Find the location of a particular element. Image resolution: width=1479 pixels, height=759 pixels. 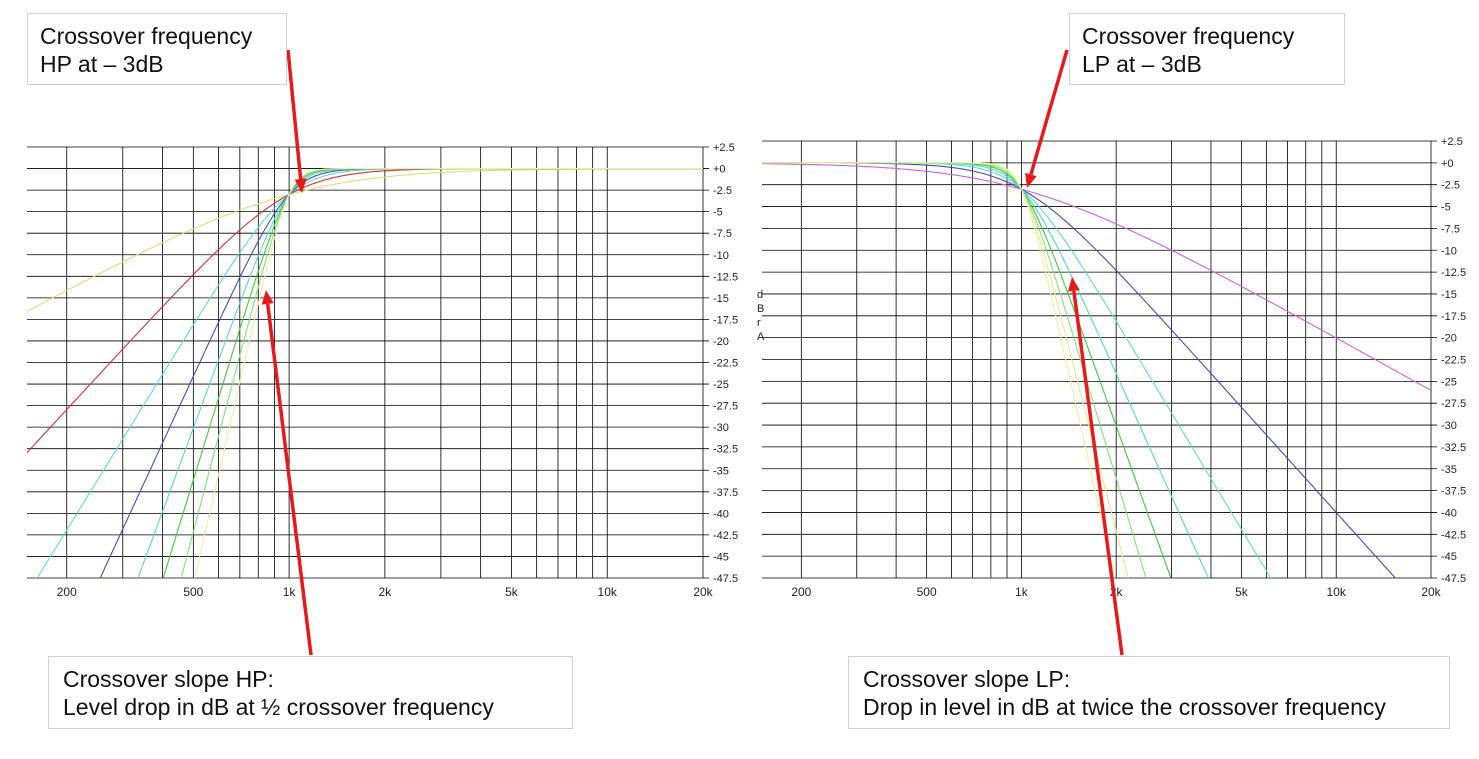

callout-line: Crossover slope LP: is located at coordinates (967, 679).